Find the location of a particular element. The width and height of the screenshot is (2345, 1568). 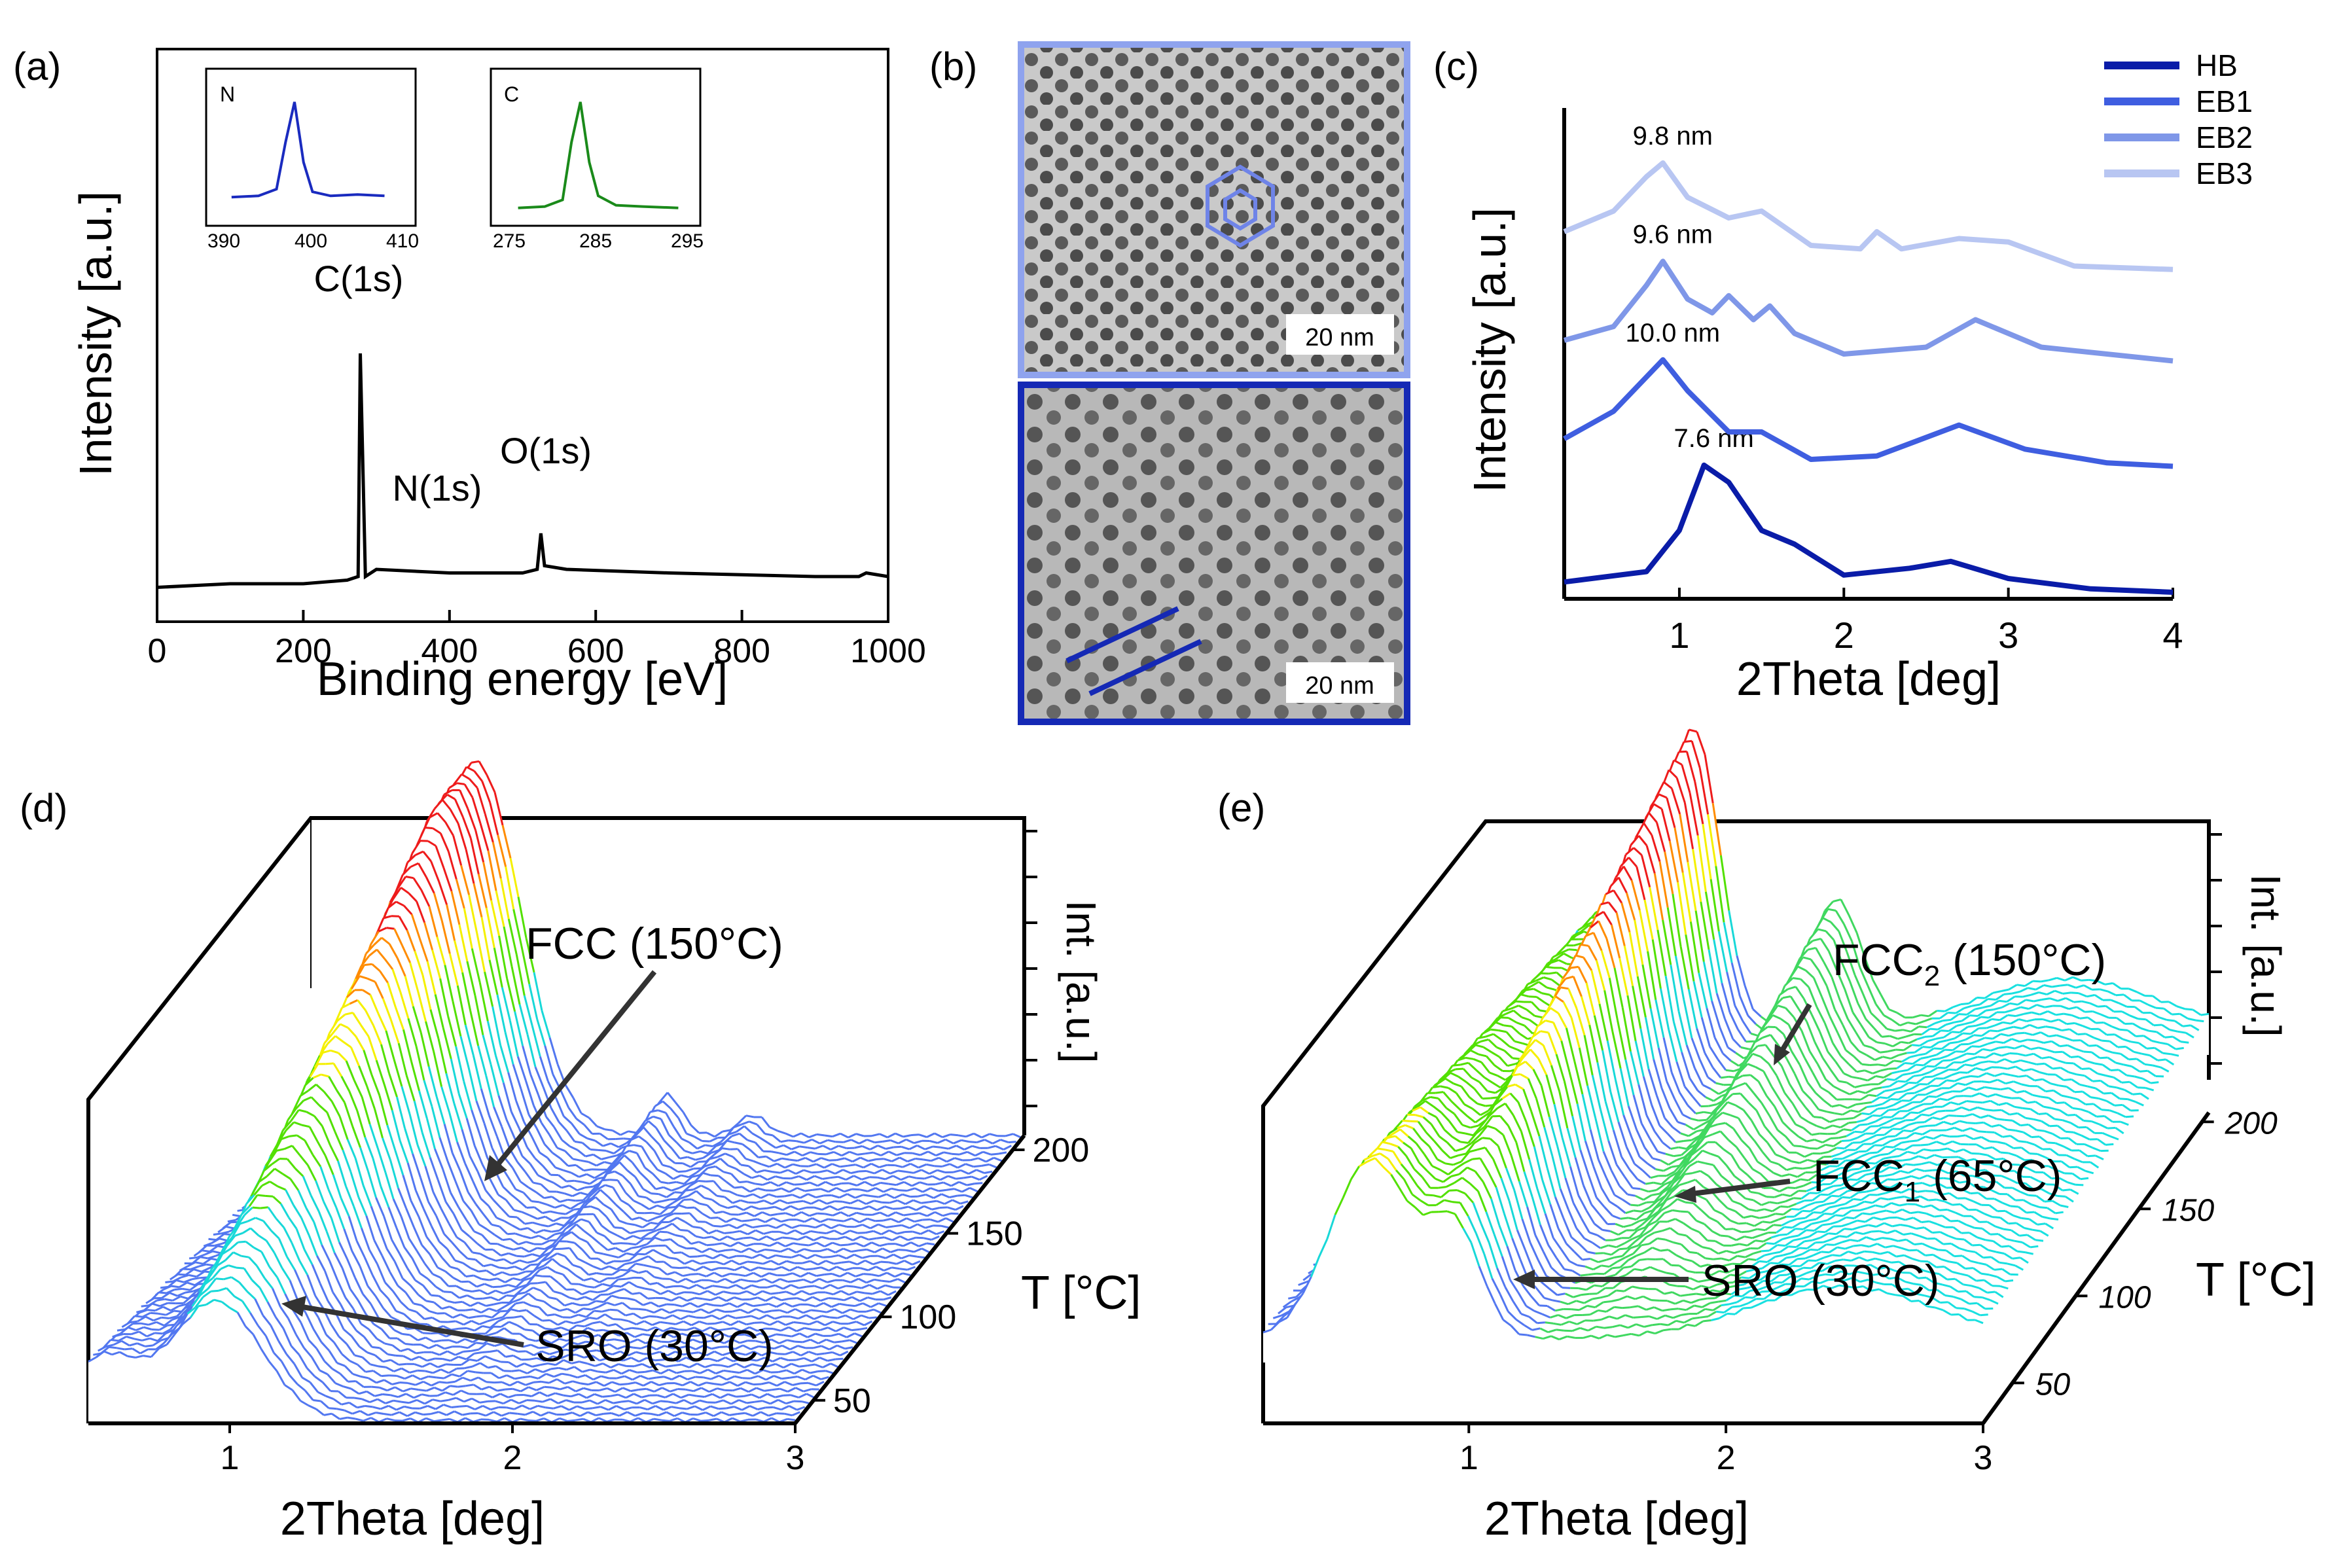

hexagon-outer-overlay is located at coordinates (1240, 206).